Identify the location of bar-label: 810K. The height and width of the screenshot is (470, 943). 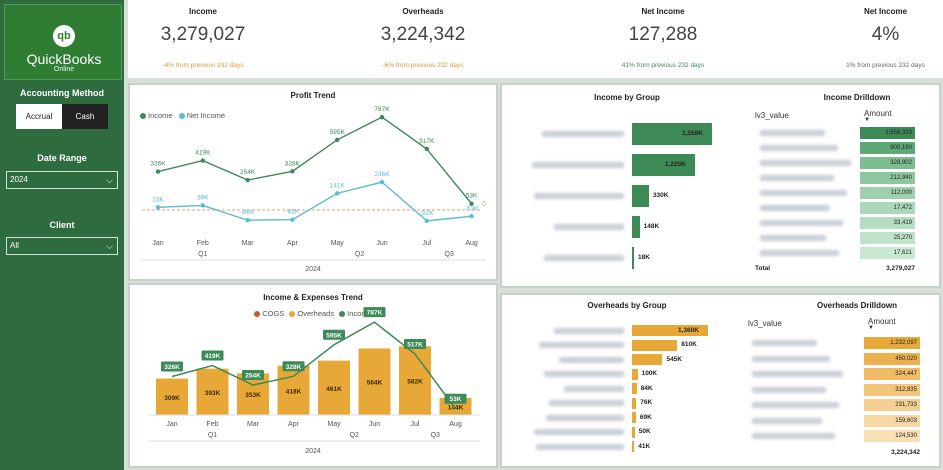
(689, 344).